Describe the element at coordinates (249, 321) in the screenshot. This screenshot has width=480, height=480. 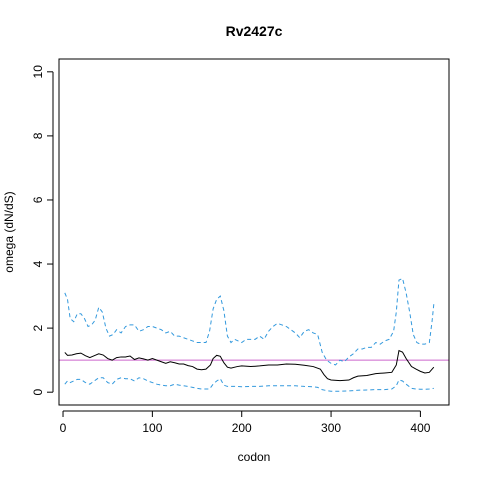
I see `series-line-upper` at that location.